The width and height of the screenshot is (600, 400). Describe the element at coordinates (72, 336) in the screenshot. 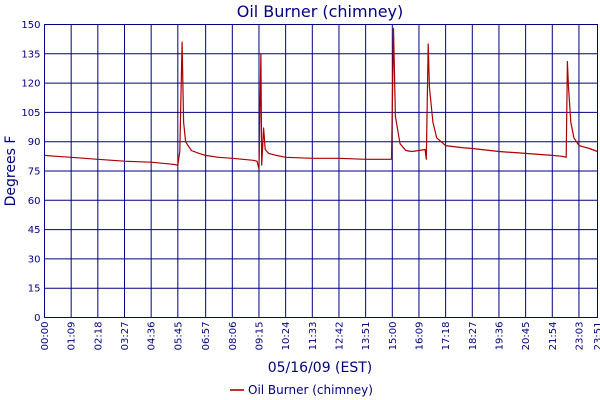

I see `x-tick-label: 01:09` at that location.